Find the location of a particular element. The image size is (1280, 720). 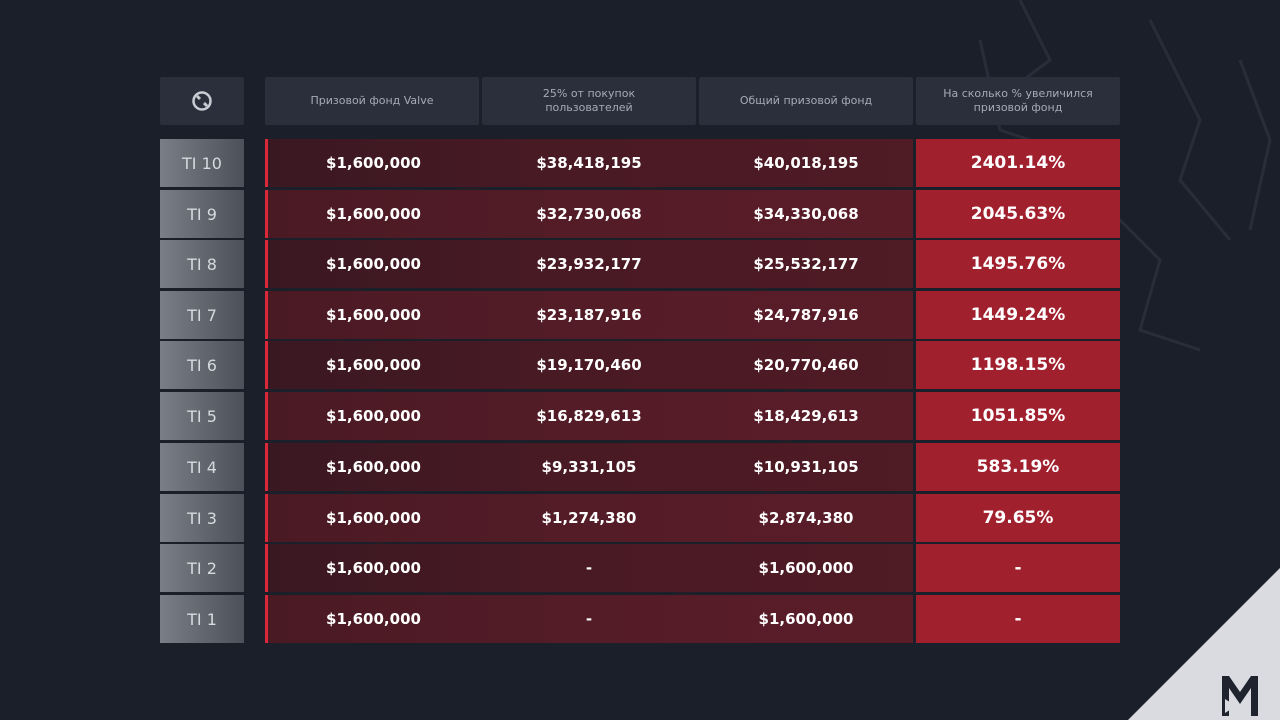

row-label: TI 9 is located at coordinates (202, 214).